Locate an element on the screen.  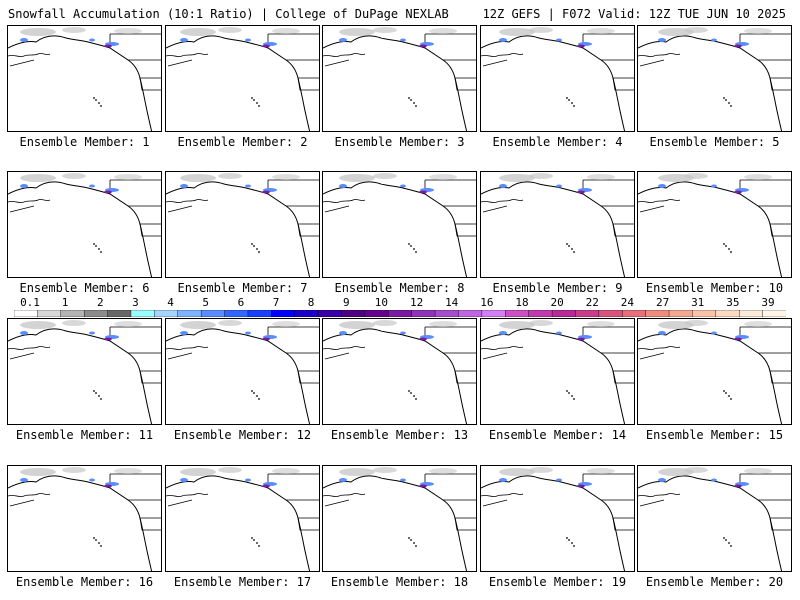
ensemble-member-caption: Ensemble Member: 18 is located at coordinates (399, 582).